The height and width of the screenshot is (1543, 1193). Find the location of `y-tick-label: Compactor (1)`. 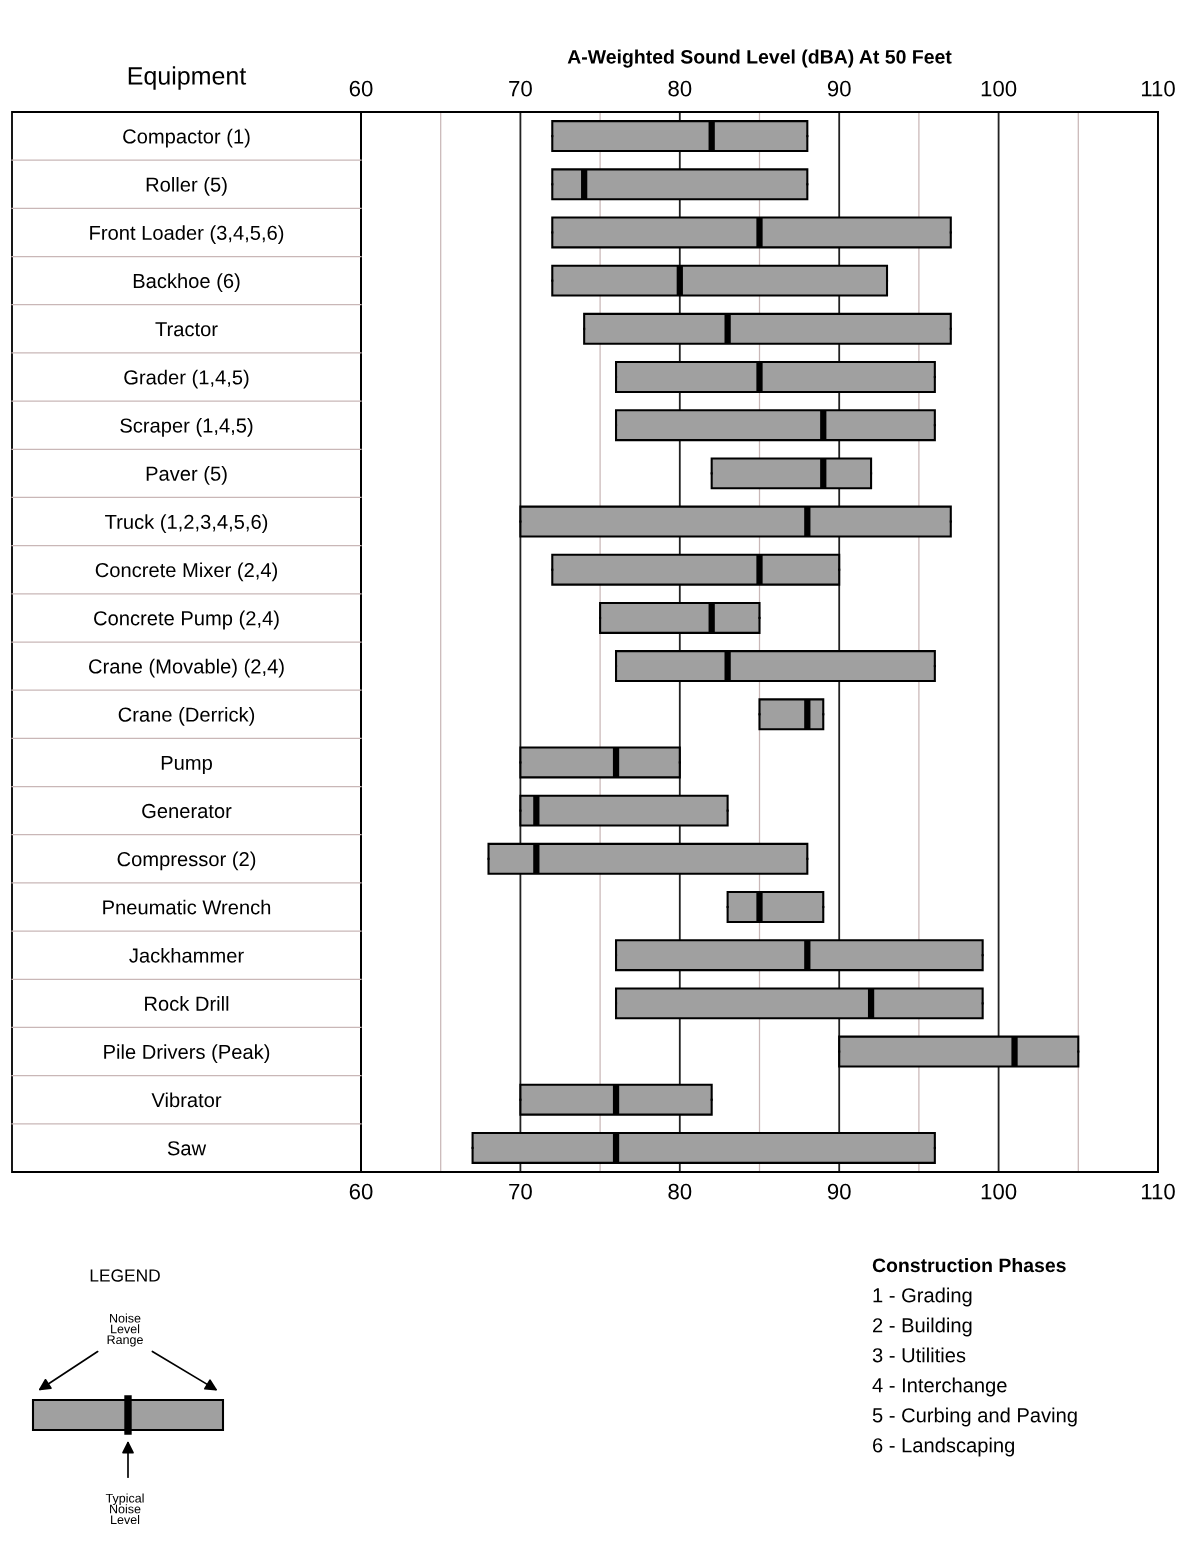

y-tick-label: Compactor (1) is located at coordinates (186, 138).